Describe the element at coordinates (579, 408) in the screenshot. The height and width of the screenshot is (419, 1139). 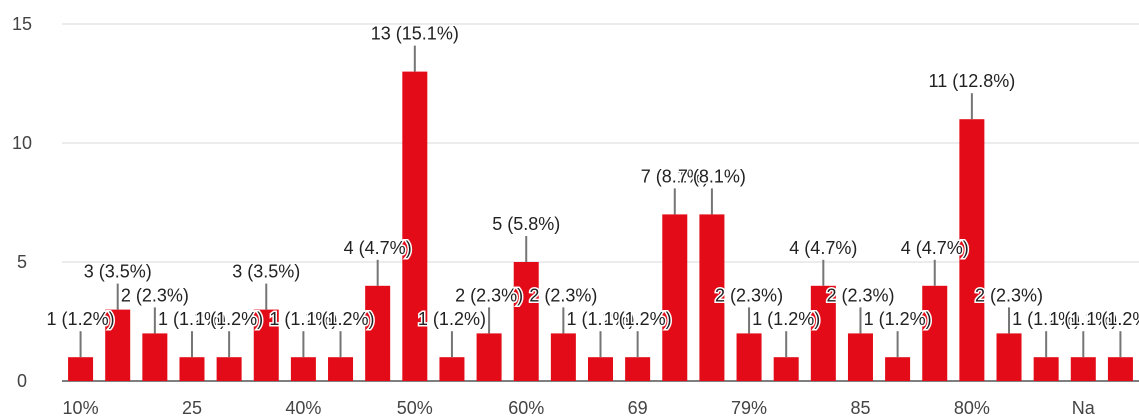
I see `x-axis-ticks: 10% 25 40% 50% 60% 69 79% 85 80% Na` at that location.